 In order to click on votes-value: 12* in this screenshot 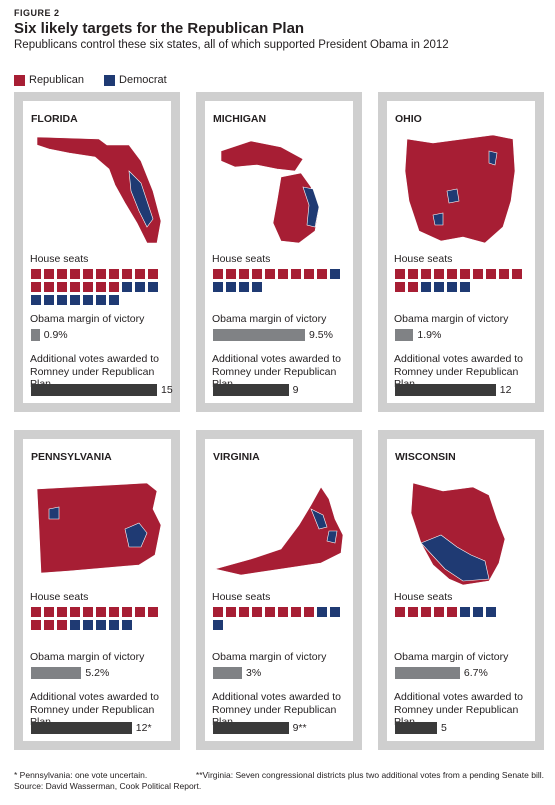, I will do `click(143, 728)`.